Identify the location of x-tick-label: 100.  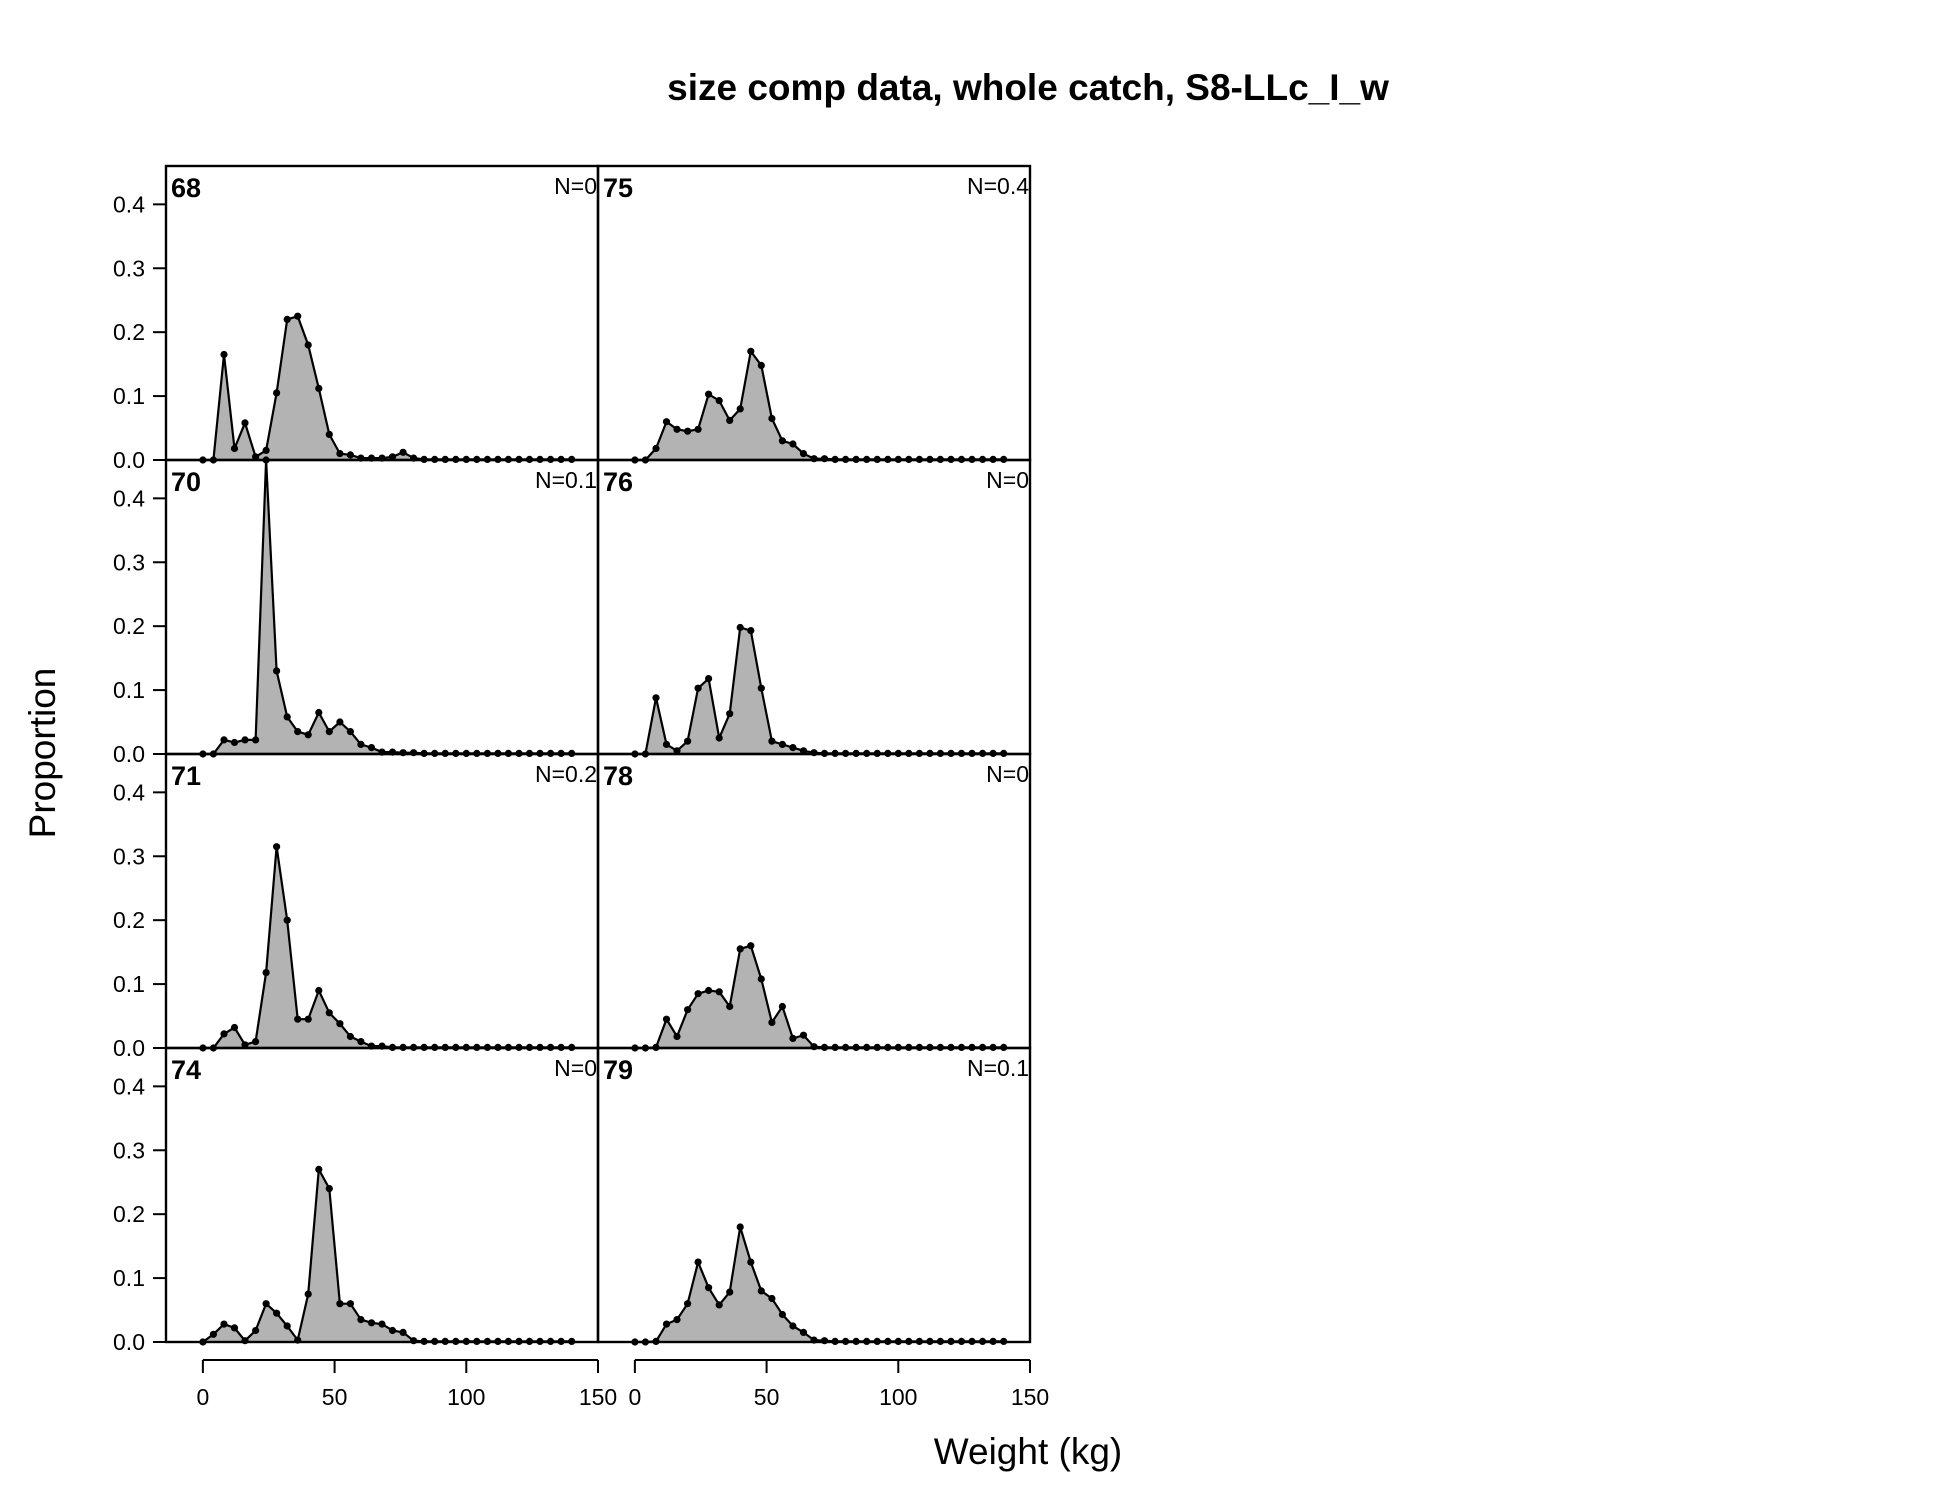
(466, 1397).